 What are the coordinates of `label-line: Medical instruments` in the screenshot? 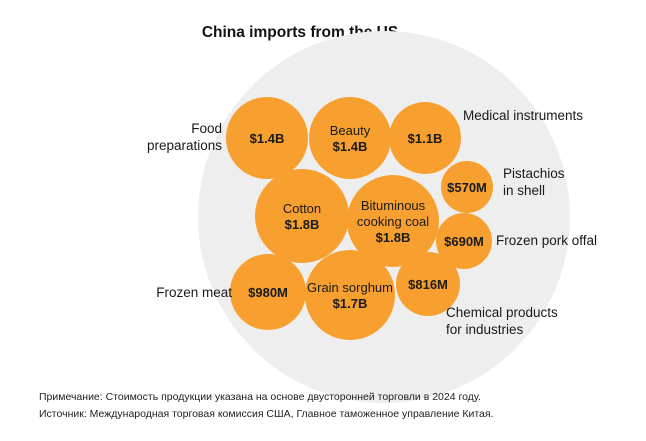 It's located at (523, 115).